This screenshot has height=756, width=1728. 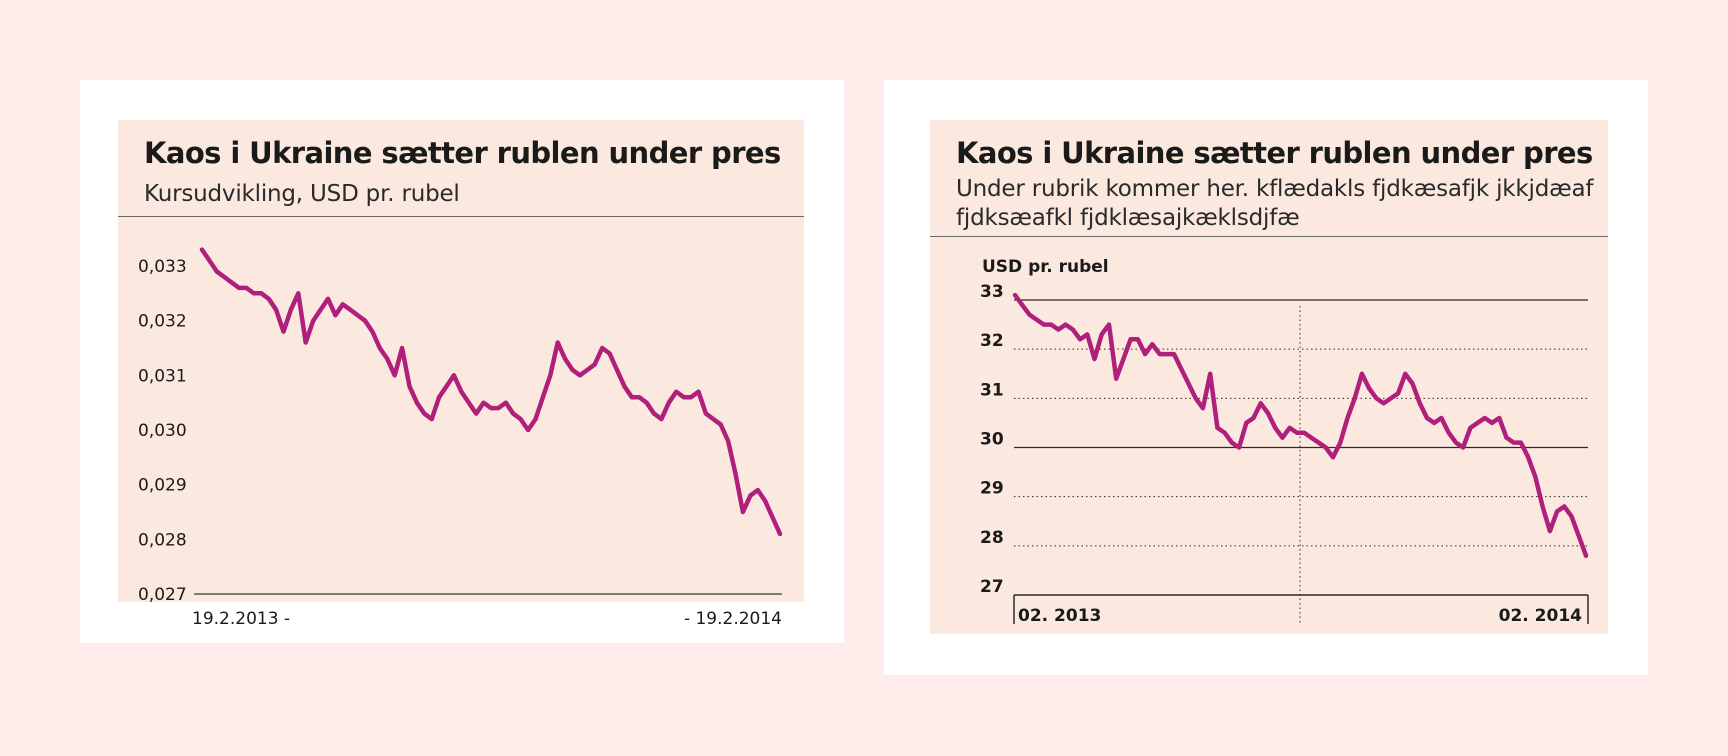 I want to click on x-end-label: - 19.2.2014, so click(x=733, y=619).